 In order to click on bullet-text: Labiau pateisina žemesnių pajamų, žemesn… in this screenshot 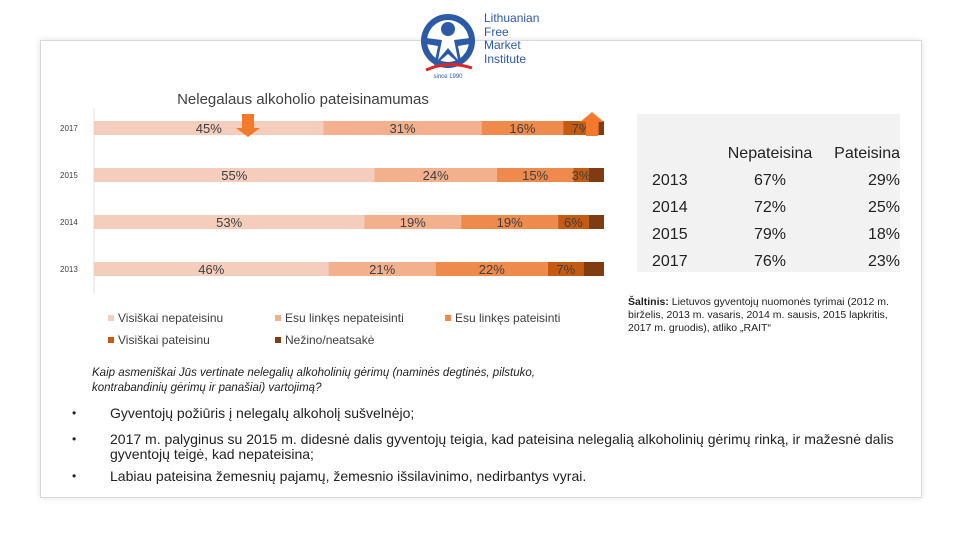, I will do `click(348, 476)`.